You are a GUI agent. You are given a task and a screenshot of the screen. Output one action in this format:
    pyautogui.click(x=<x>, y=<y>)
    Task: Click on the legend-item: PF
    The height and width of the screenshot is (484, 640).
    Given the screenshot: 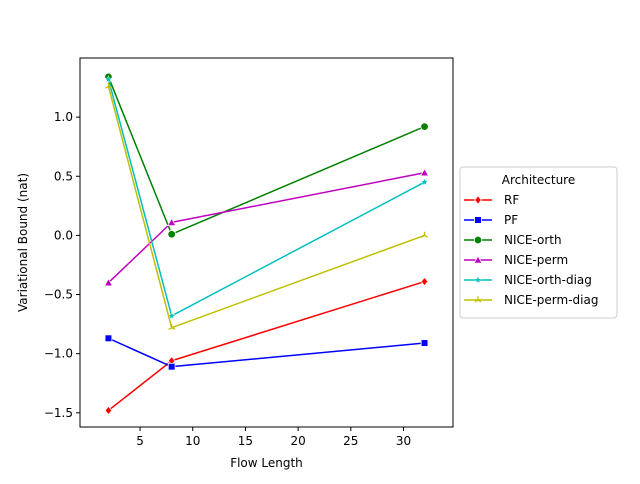 What is the action you would take?
    pyautogui.click(x=491, y=220)
    